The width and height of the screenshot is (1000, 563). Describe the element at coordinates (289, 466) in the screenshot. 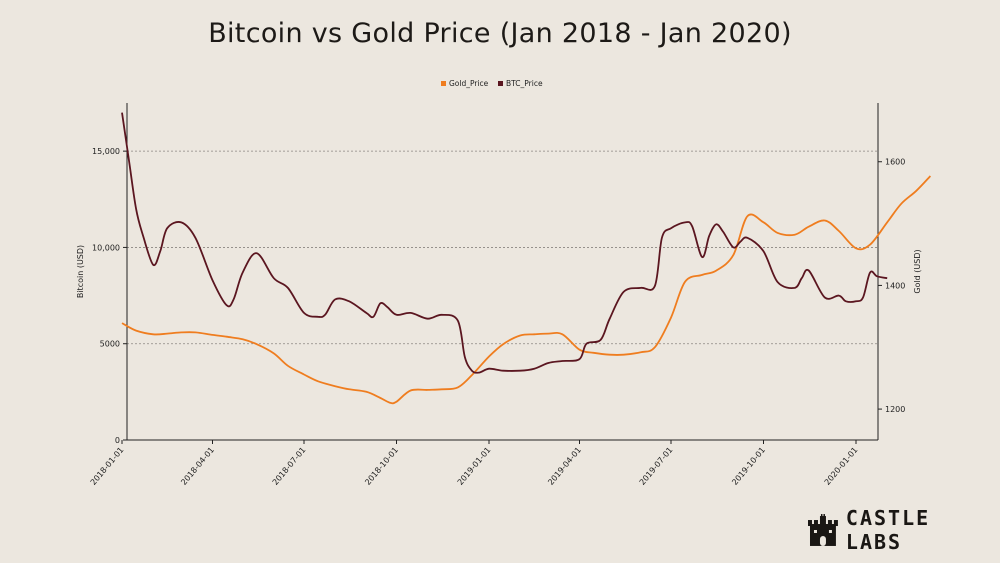

I see `x-tick-label: 2018-07-01` at that location.